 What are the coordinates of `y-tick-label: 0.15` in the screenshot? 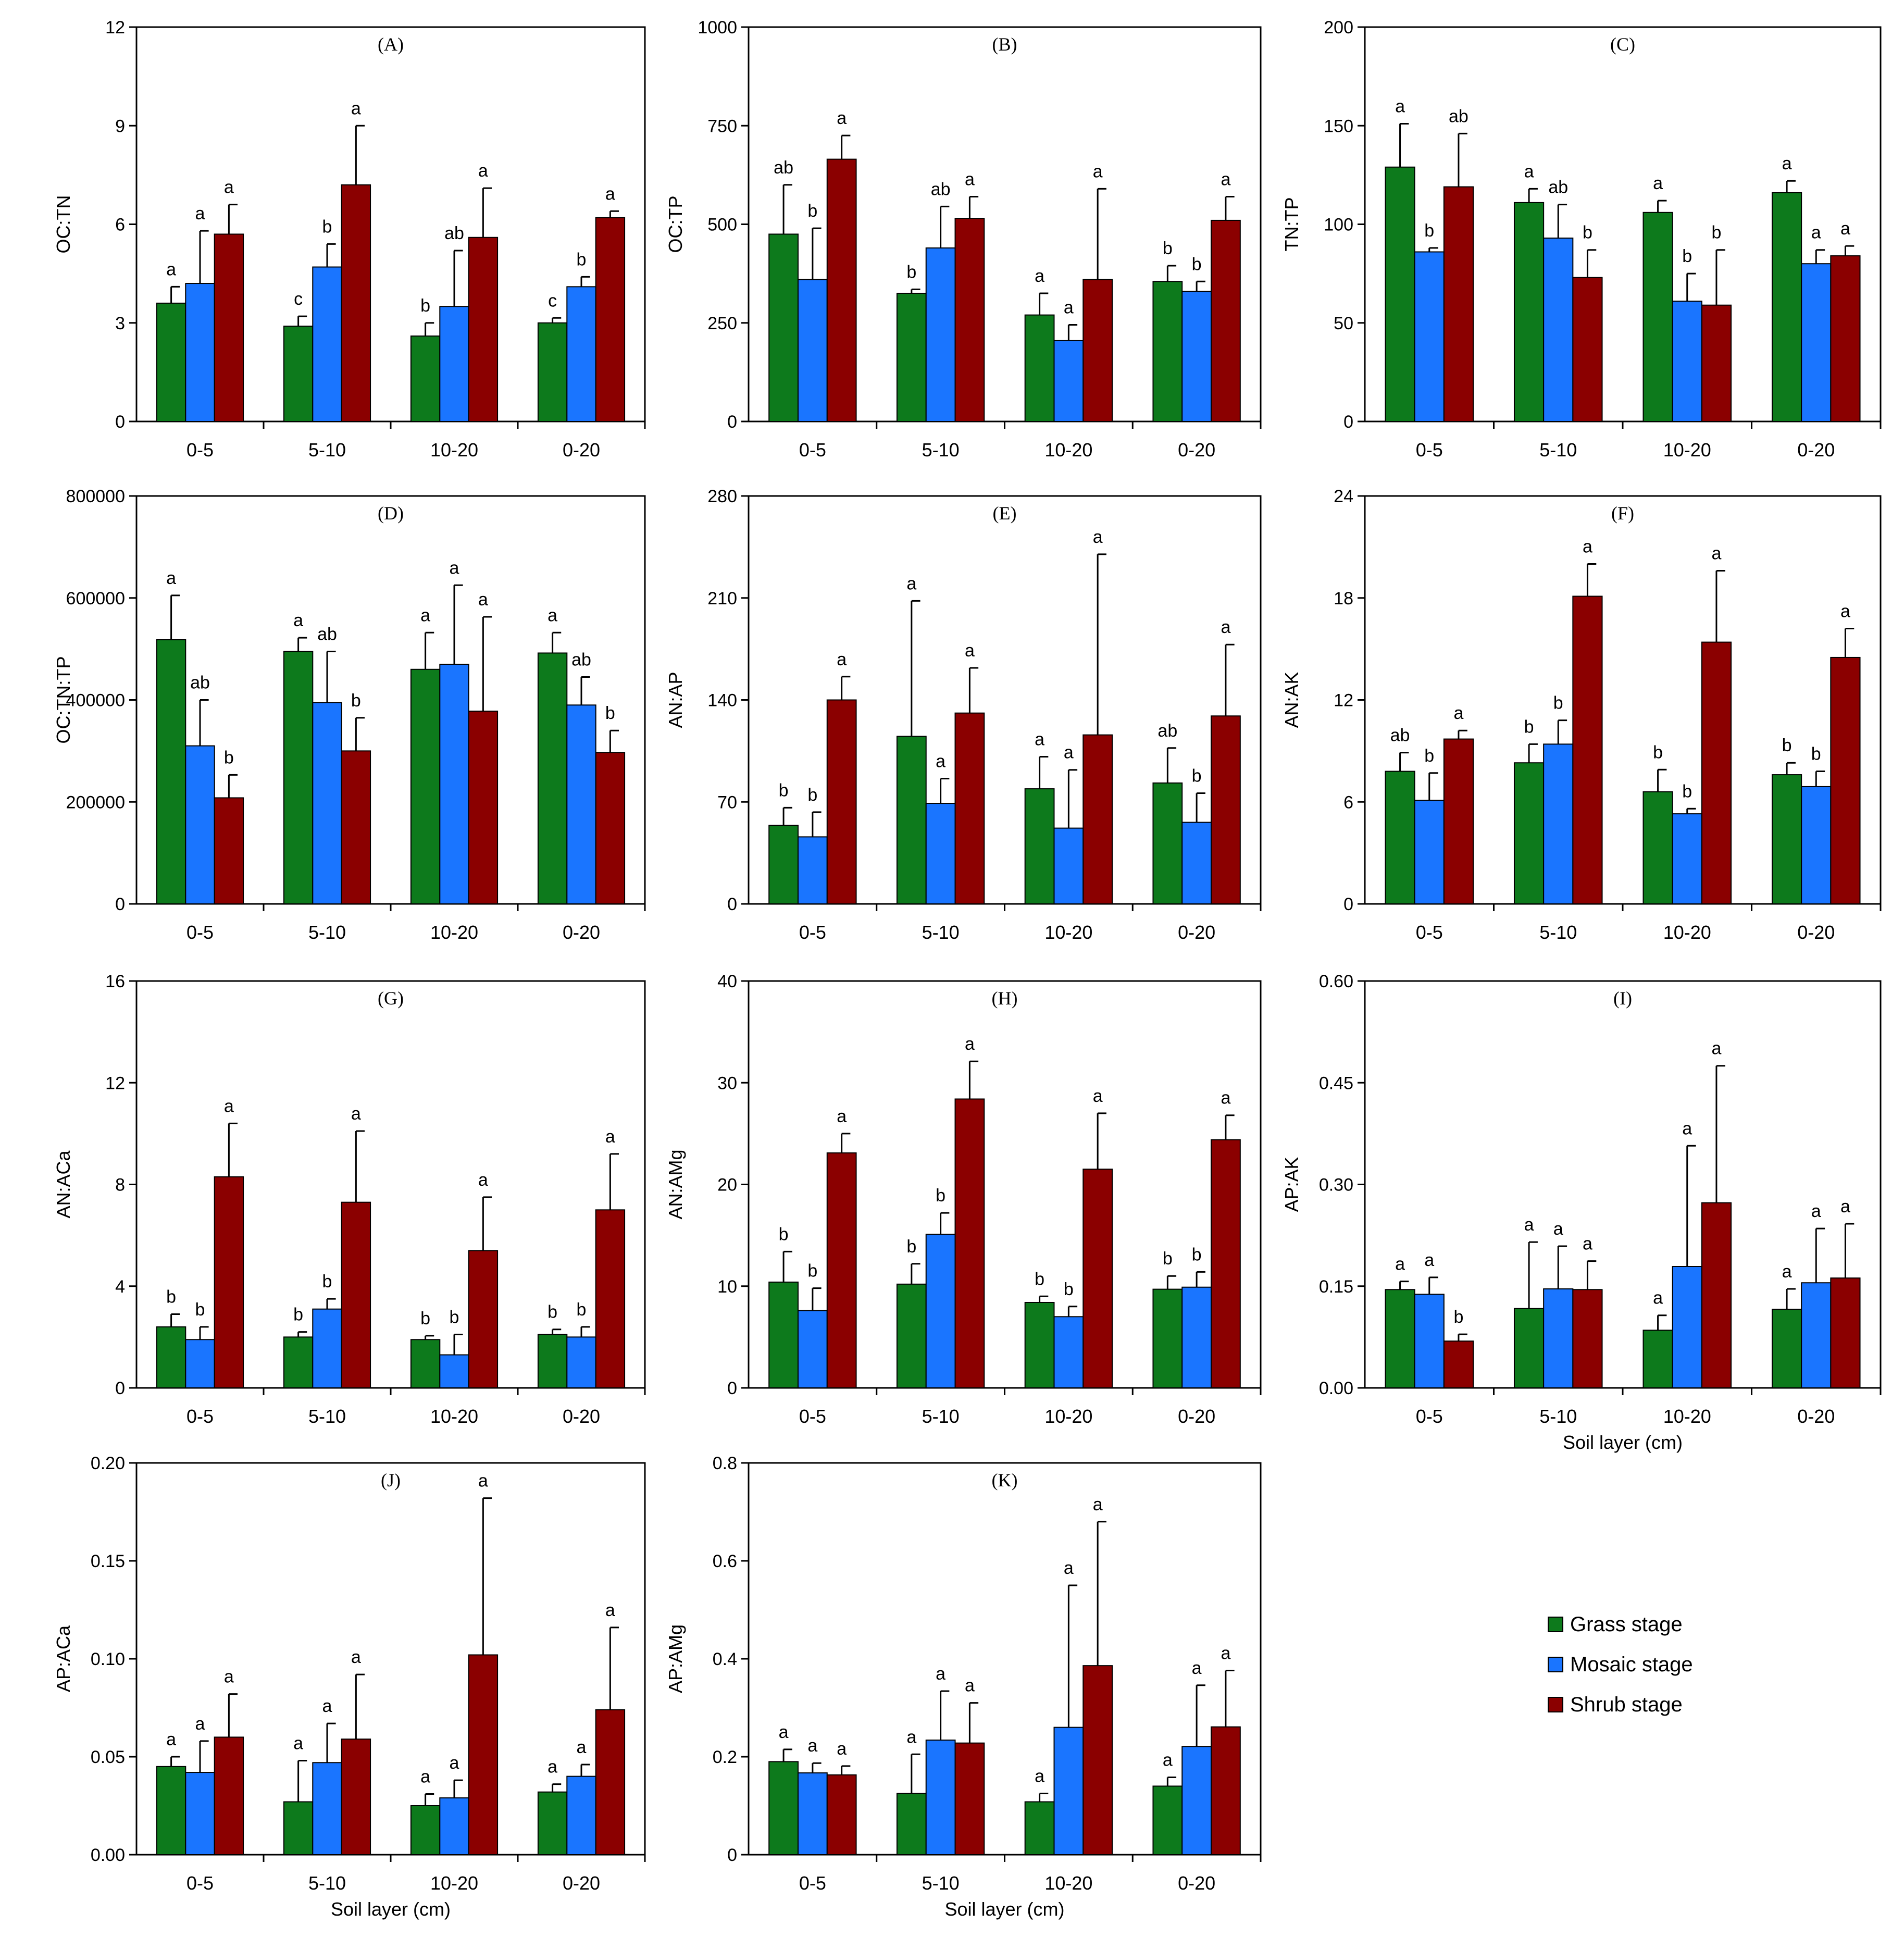 It's located at (1336, 1287).